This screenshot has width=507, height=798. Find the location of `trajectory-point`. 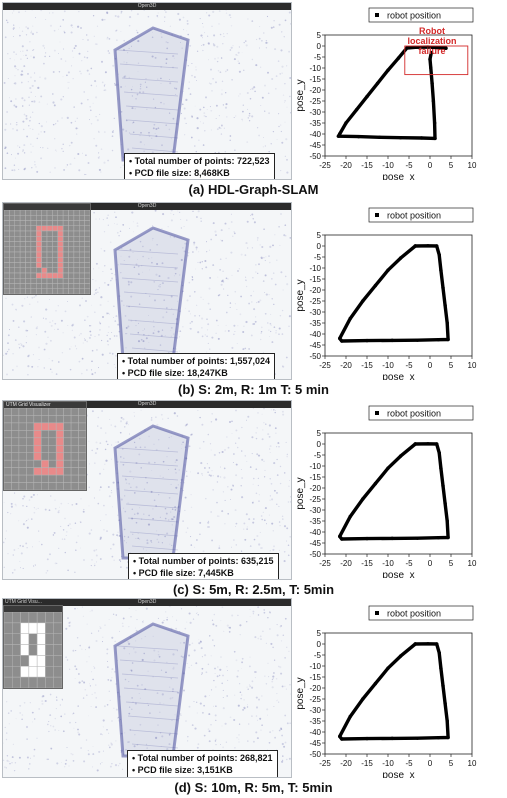

trajectory-point is located at coordinates (400, 456).